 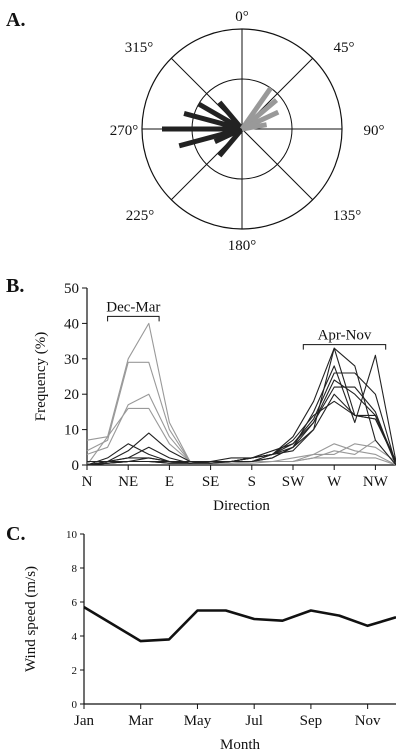 What do you see at coordinates (254, 721) in the screenshot?
I see `x-tick-label: Jul` at bounding box center [254, 721].